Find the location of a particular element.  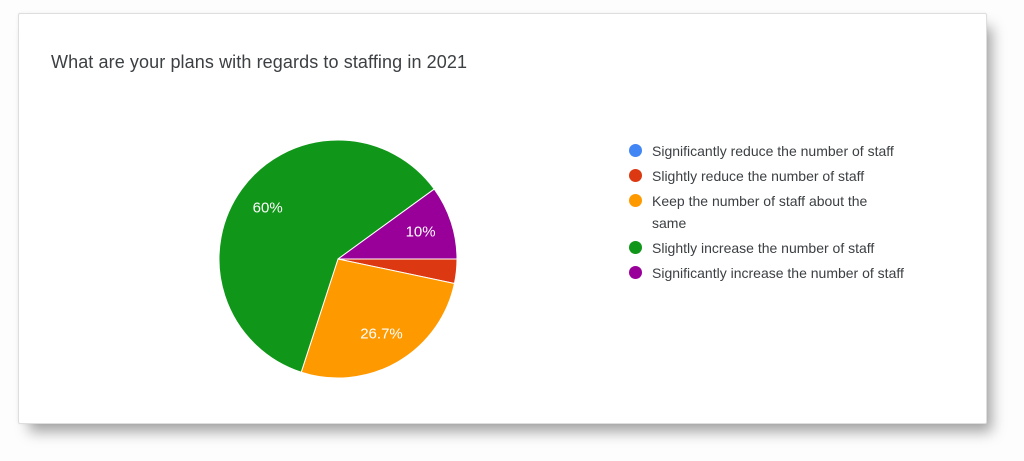

legend-label: Keep the number of staff about the same is located at coordinates (760, 212).